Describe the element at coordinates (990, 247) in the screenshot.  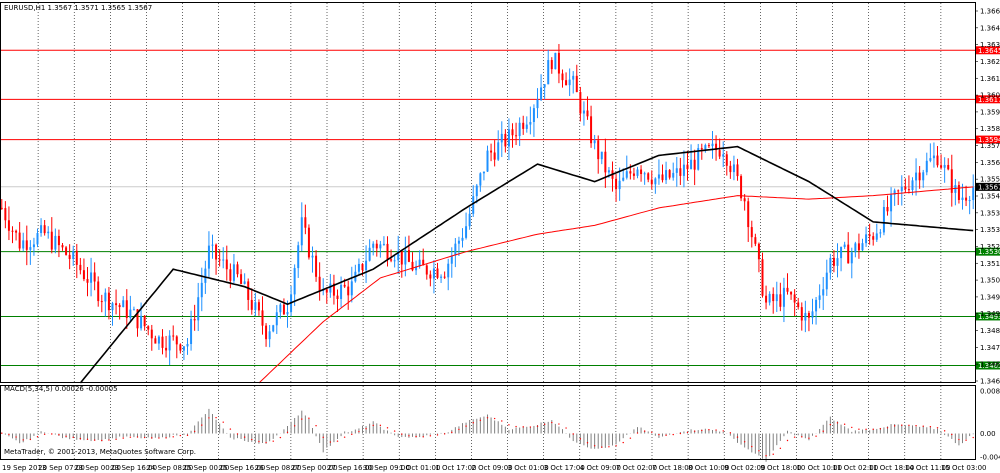
I see `price-tick-label: 1.3525` at that location.